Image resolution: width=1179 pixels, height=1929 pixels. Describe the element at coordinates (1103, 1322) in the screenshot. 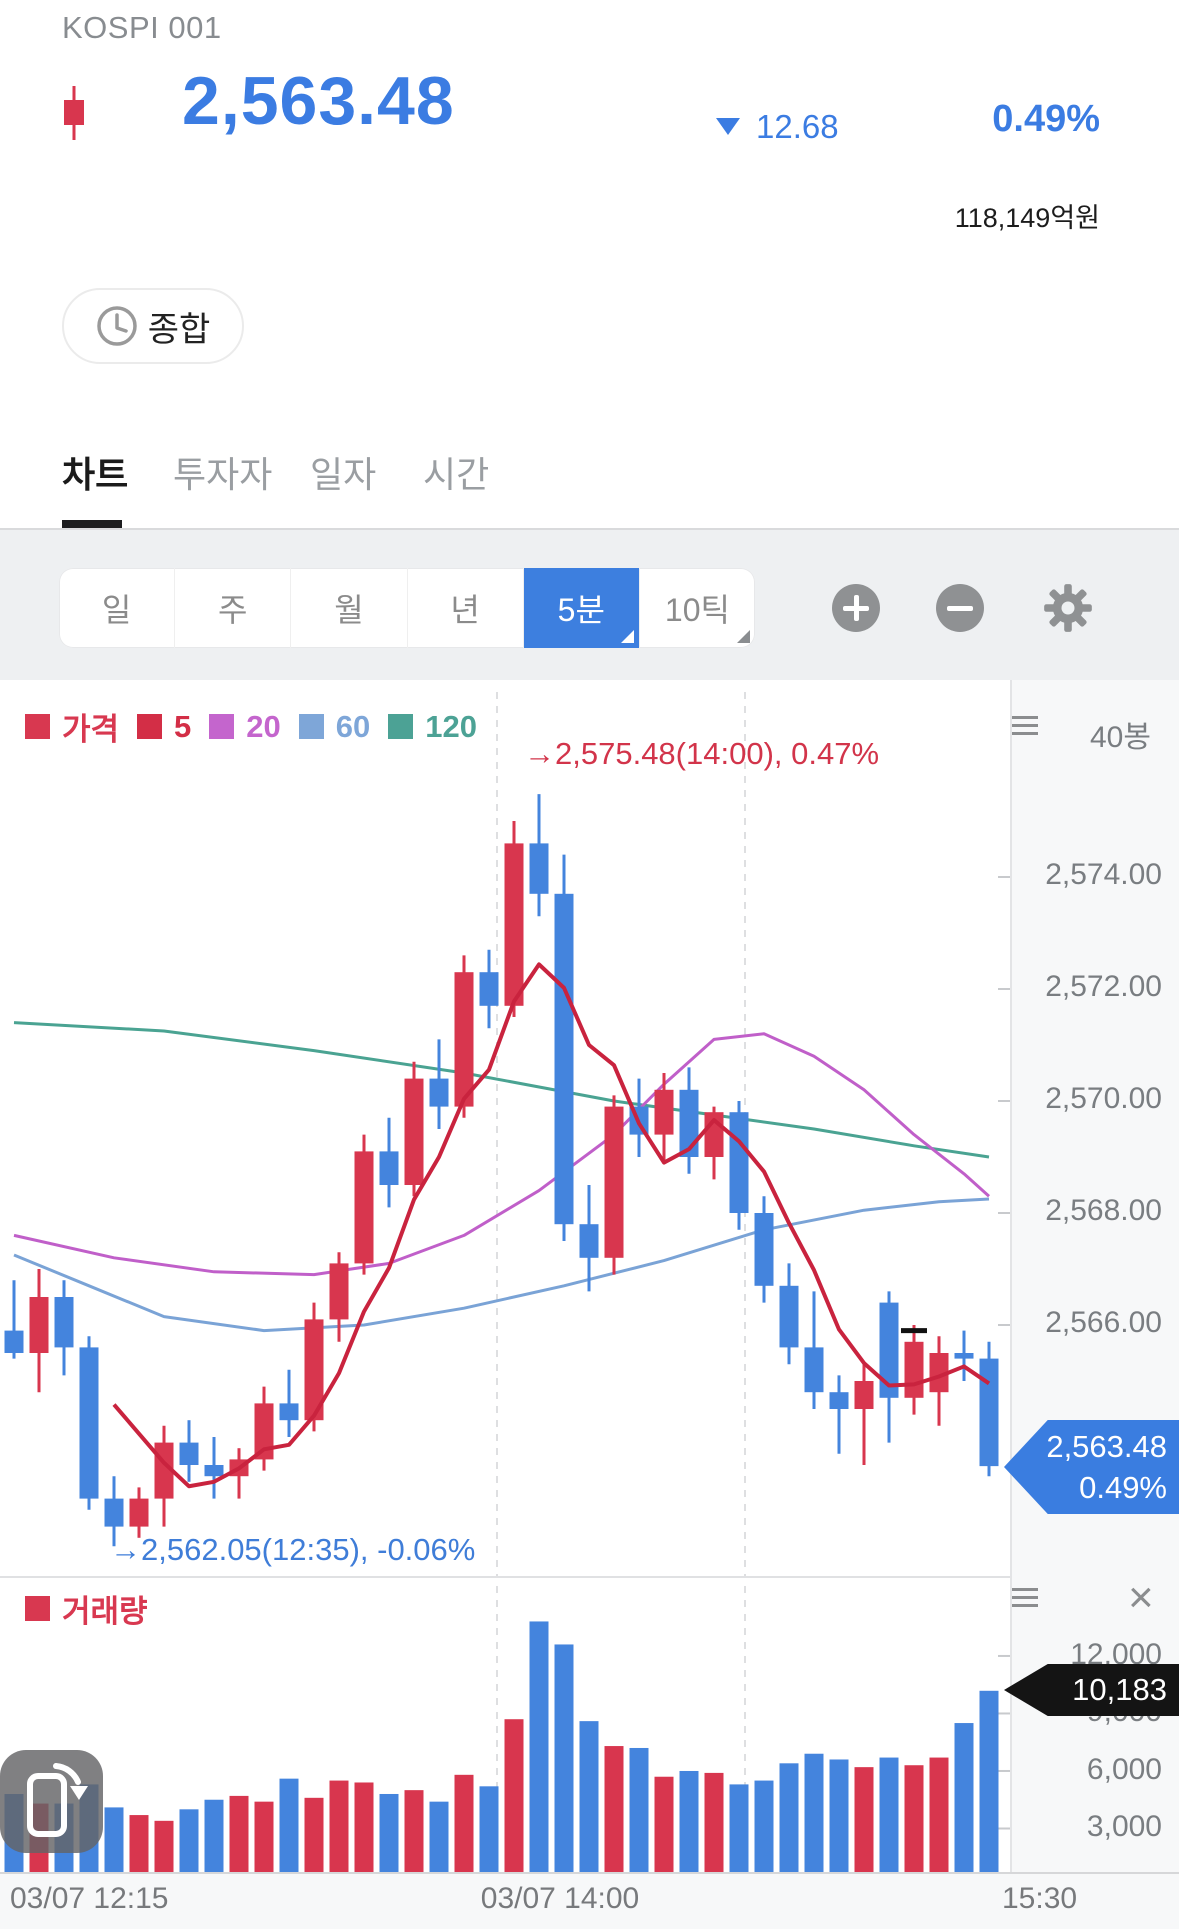

I see `price-axis-label: 2,566.00` at that location.